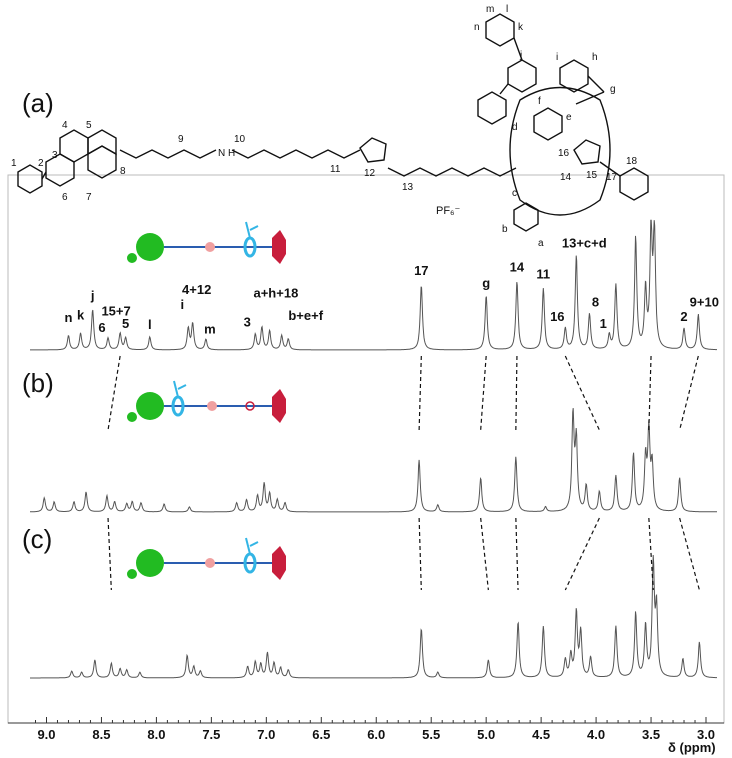 This screenshot has width=732, height=758. I want to click on dialkoxy-benzene, so click(548, 124).